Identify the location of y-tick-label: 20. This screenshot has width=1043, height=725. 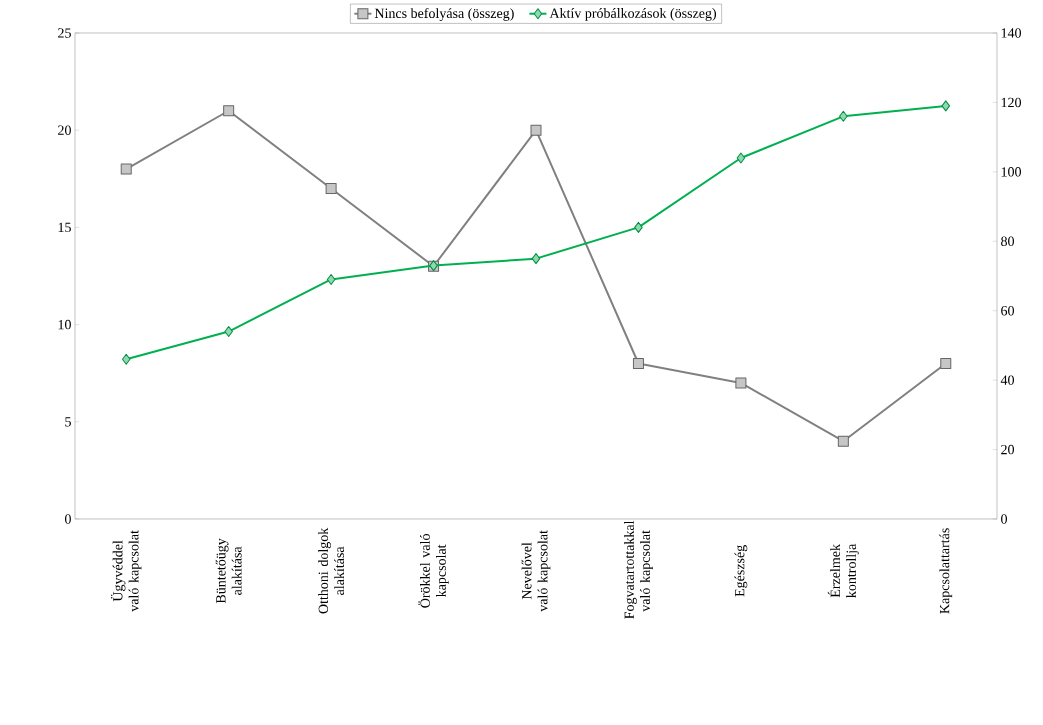
(64, 130).